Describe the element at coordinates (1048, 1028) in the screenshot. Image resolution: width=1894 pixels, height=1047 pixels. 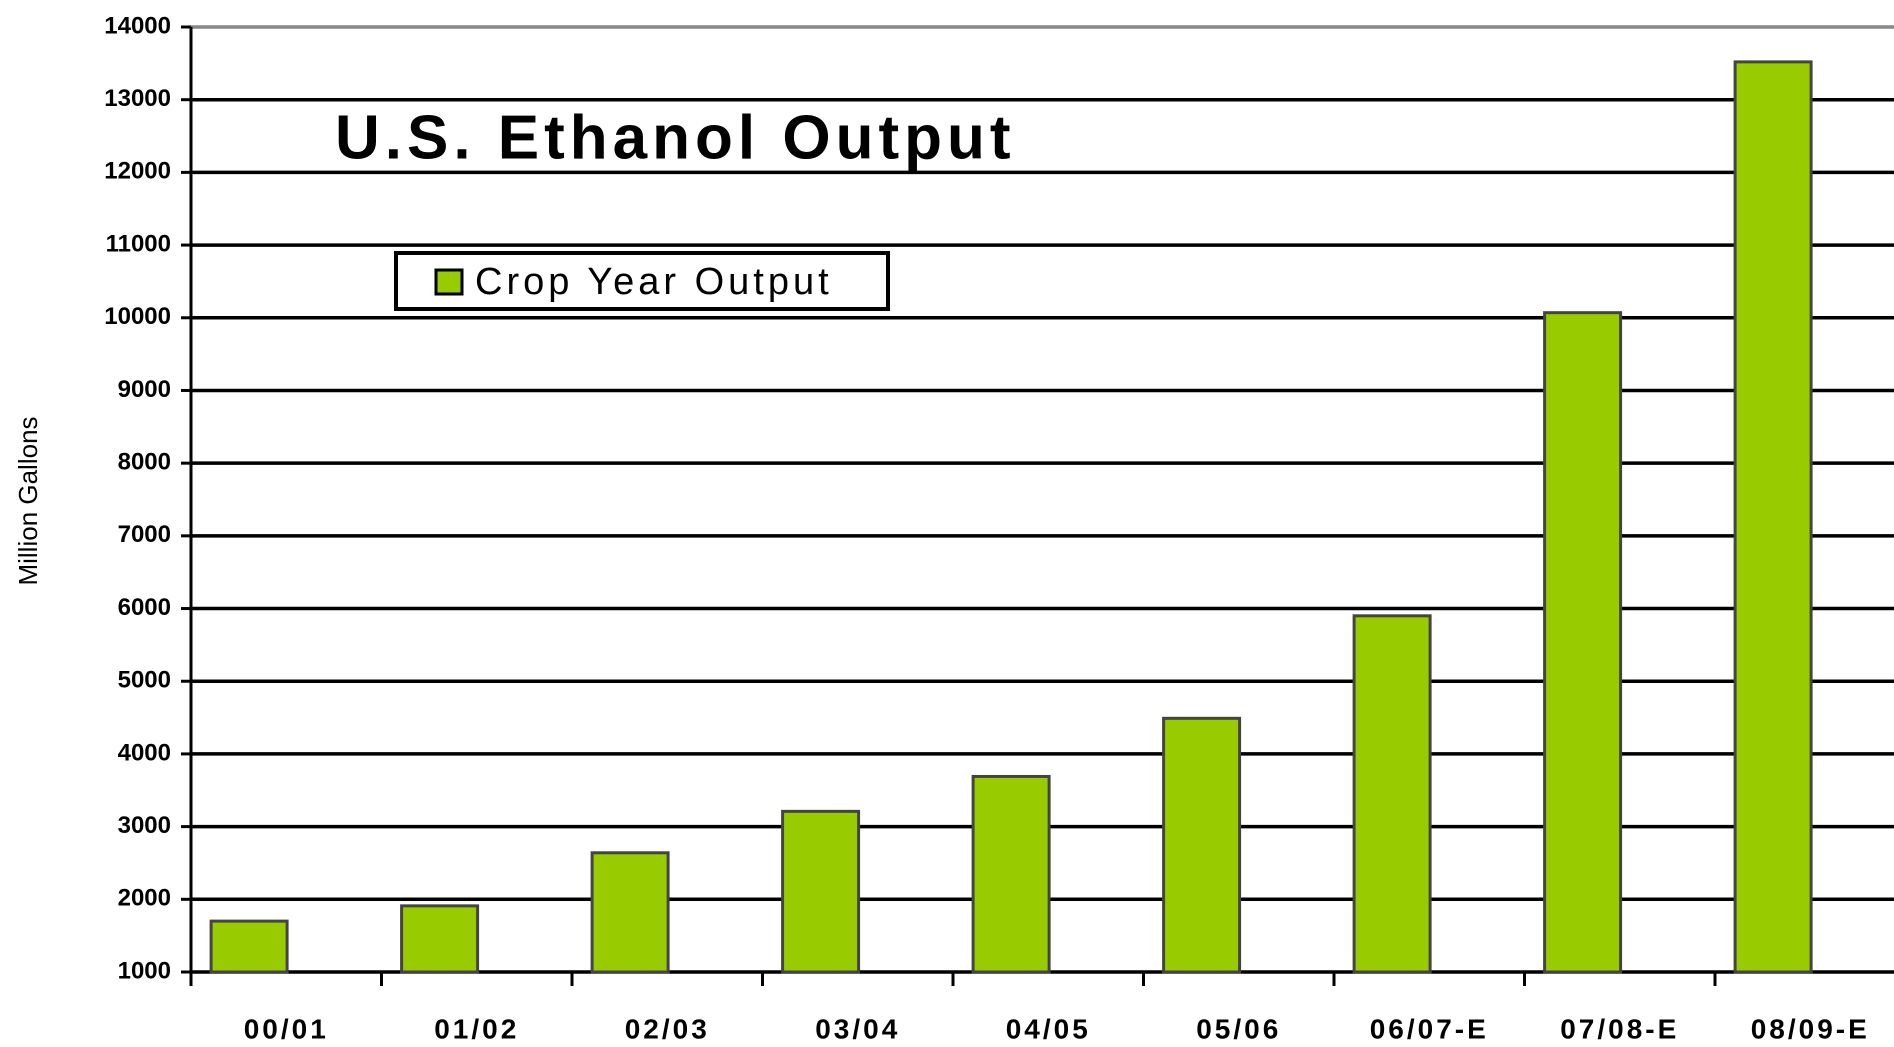
I see `x-tick-label: 04/05` at that location.